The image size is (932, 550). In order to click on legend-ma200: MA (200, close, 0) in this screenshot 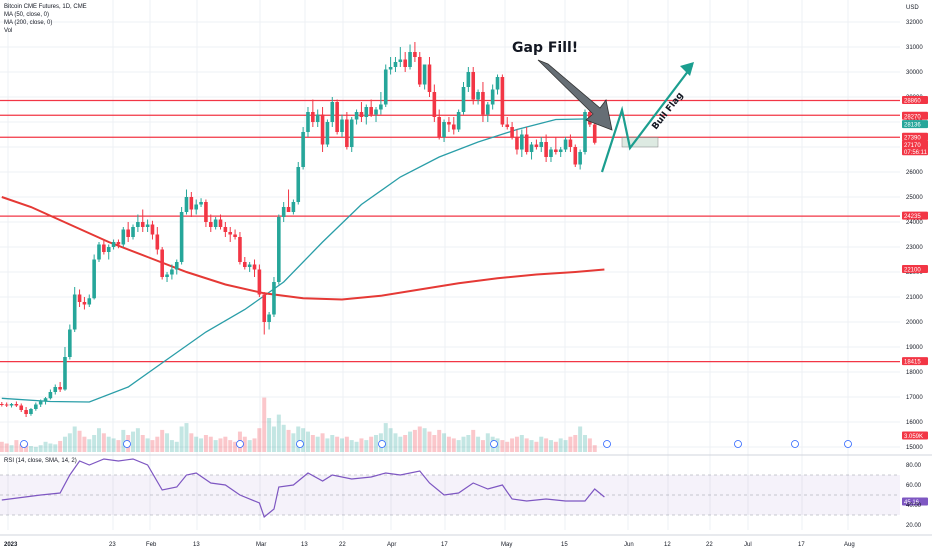, I will do `click(28, 23)`.